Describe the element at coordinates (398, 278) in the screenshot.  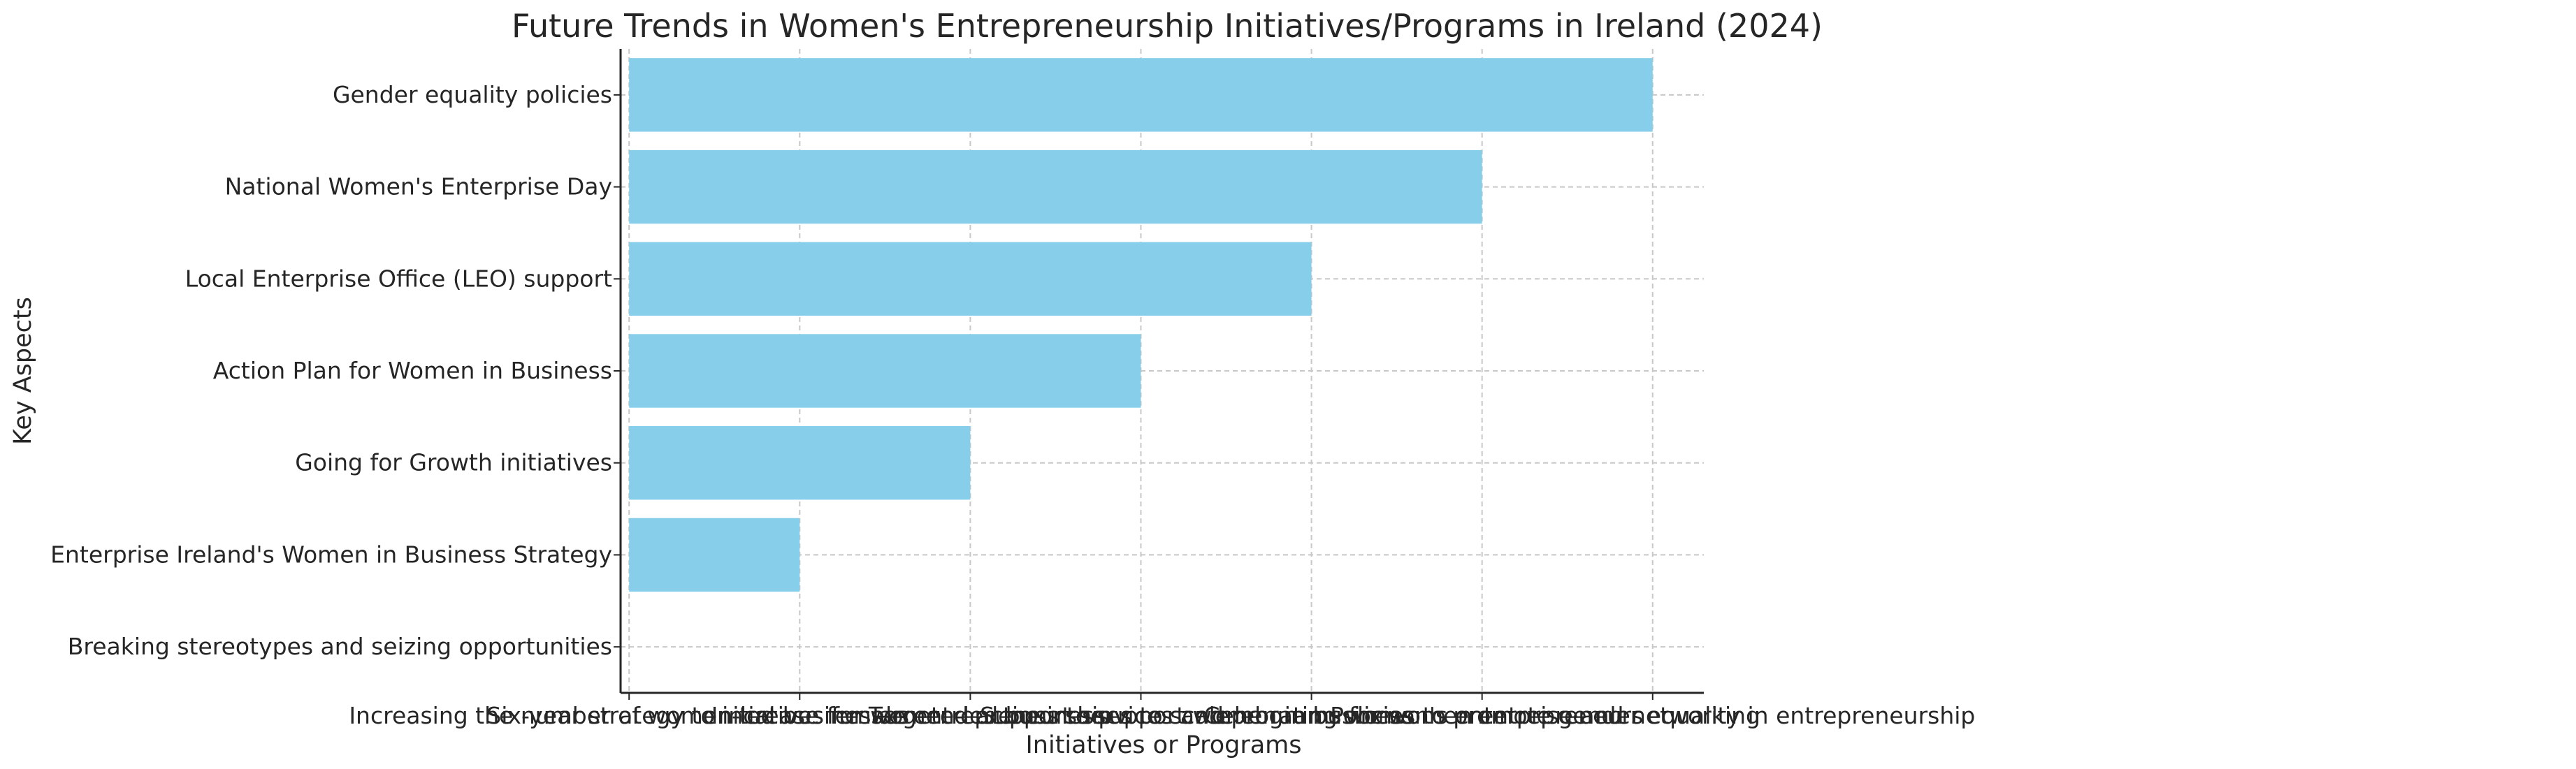
I see `y-tick-label: Local Enterprise Office (LEO) support` at that location.